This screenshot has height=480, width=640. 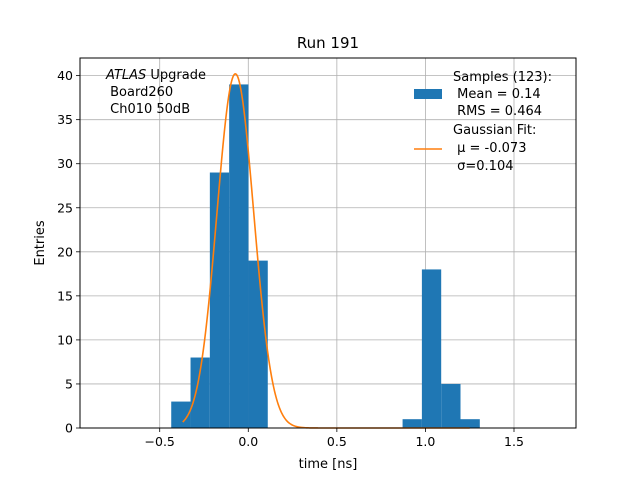 What do you see at coordinates (160, 441) in the screenshot?
I see `x-tick-label: −0.5` at bounding box center [160, 441].